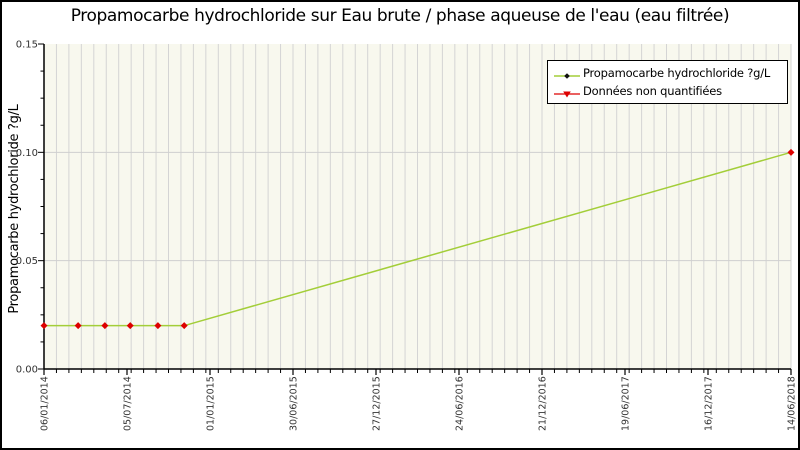 This screenshot has width=800, height=450. What do you see at coordinates (27, 370) in the screenshot?
I see `svg-text: 0.00` at bounding box center [27, 370].